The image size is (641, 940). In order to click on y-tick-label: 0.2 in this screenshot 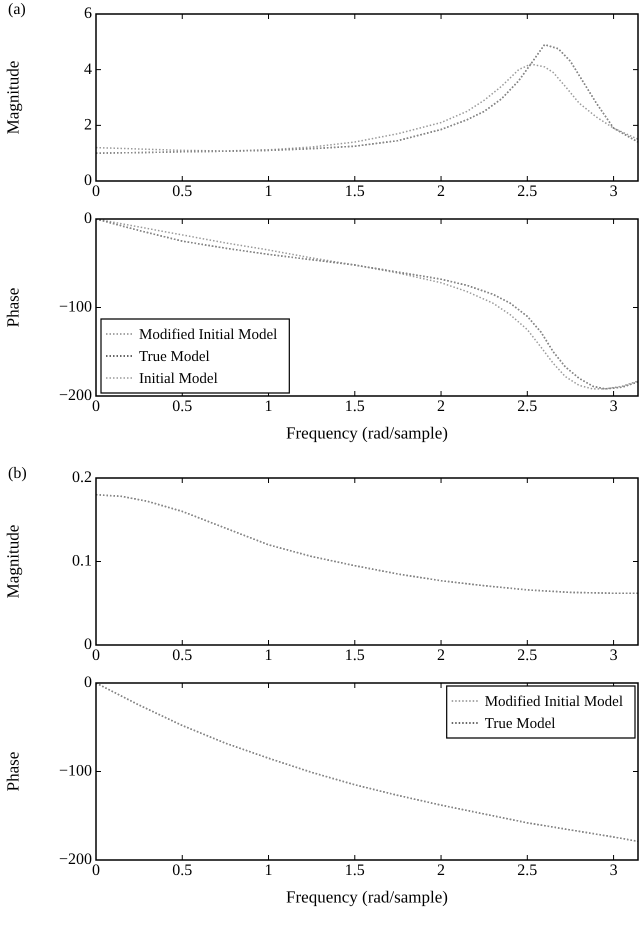, I will do `click(82, 477)`.